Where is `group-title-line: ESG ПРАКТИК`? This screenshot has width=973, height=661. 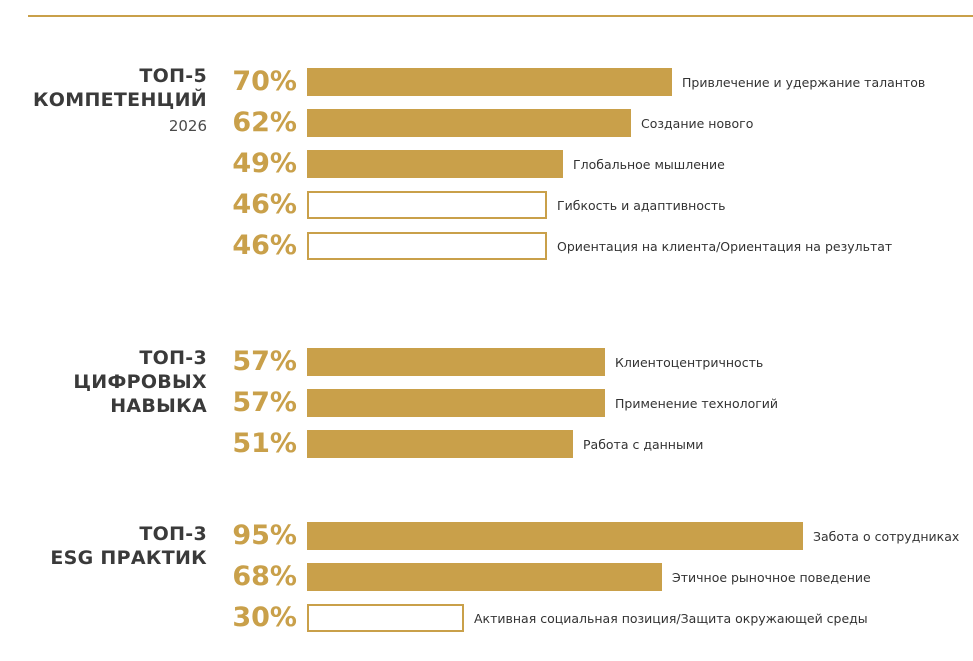
group-title-line: ESG ПРАКТИК is located at coordinates (128, 558).